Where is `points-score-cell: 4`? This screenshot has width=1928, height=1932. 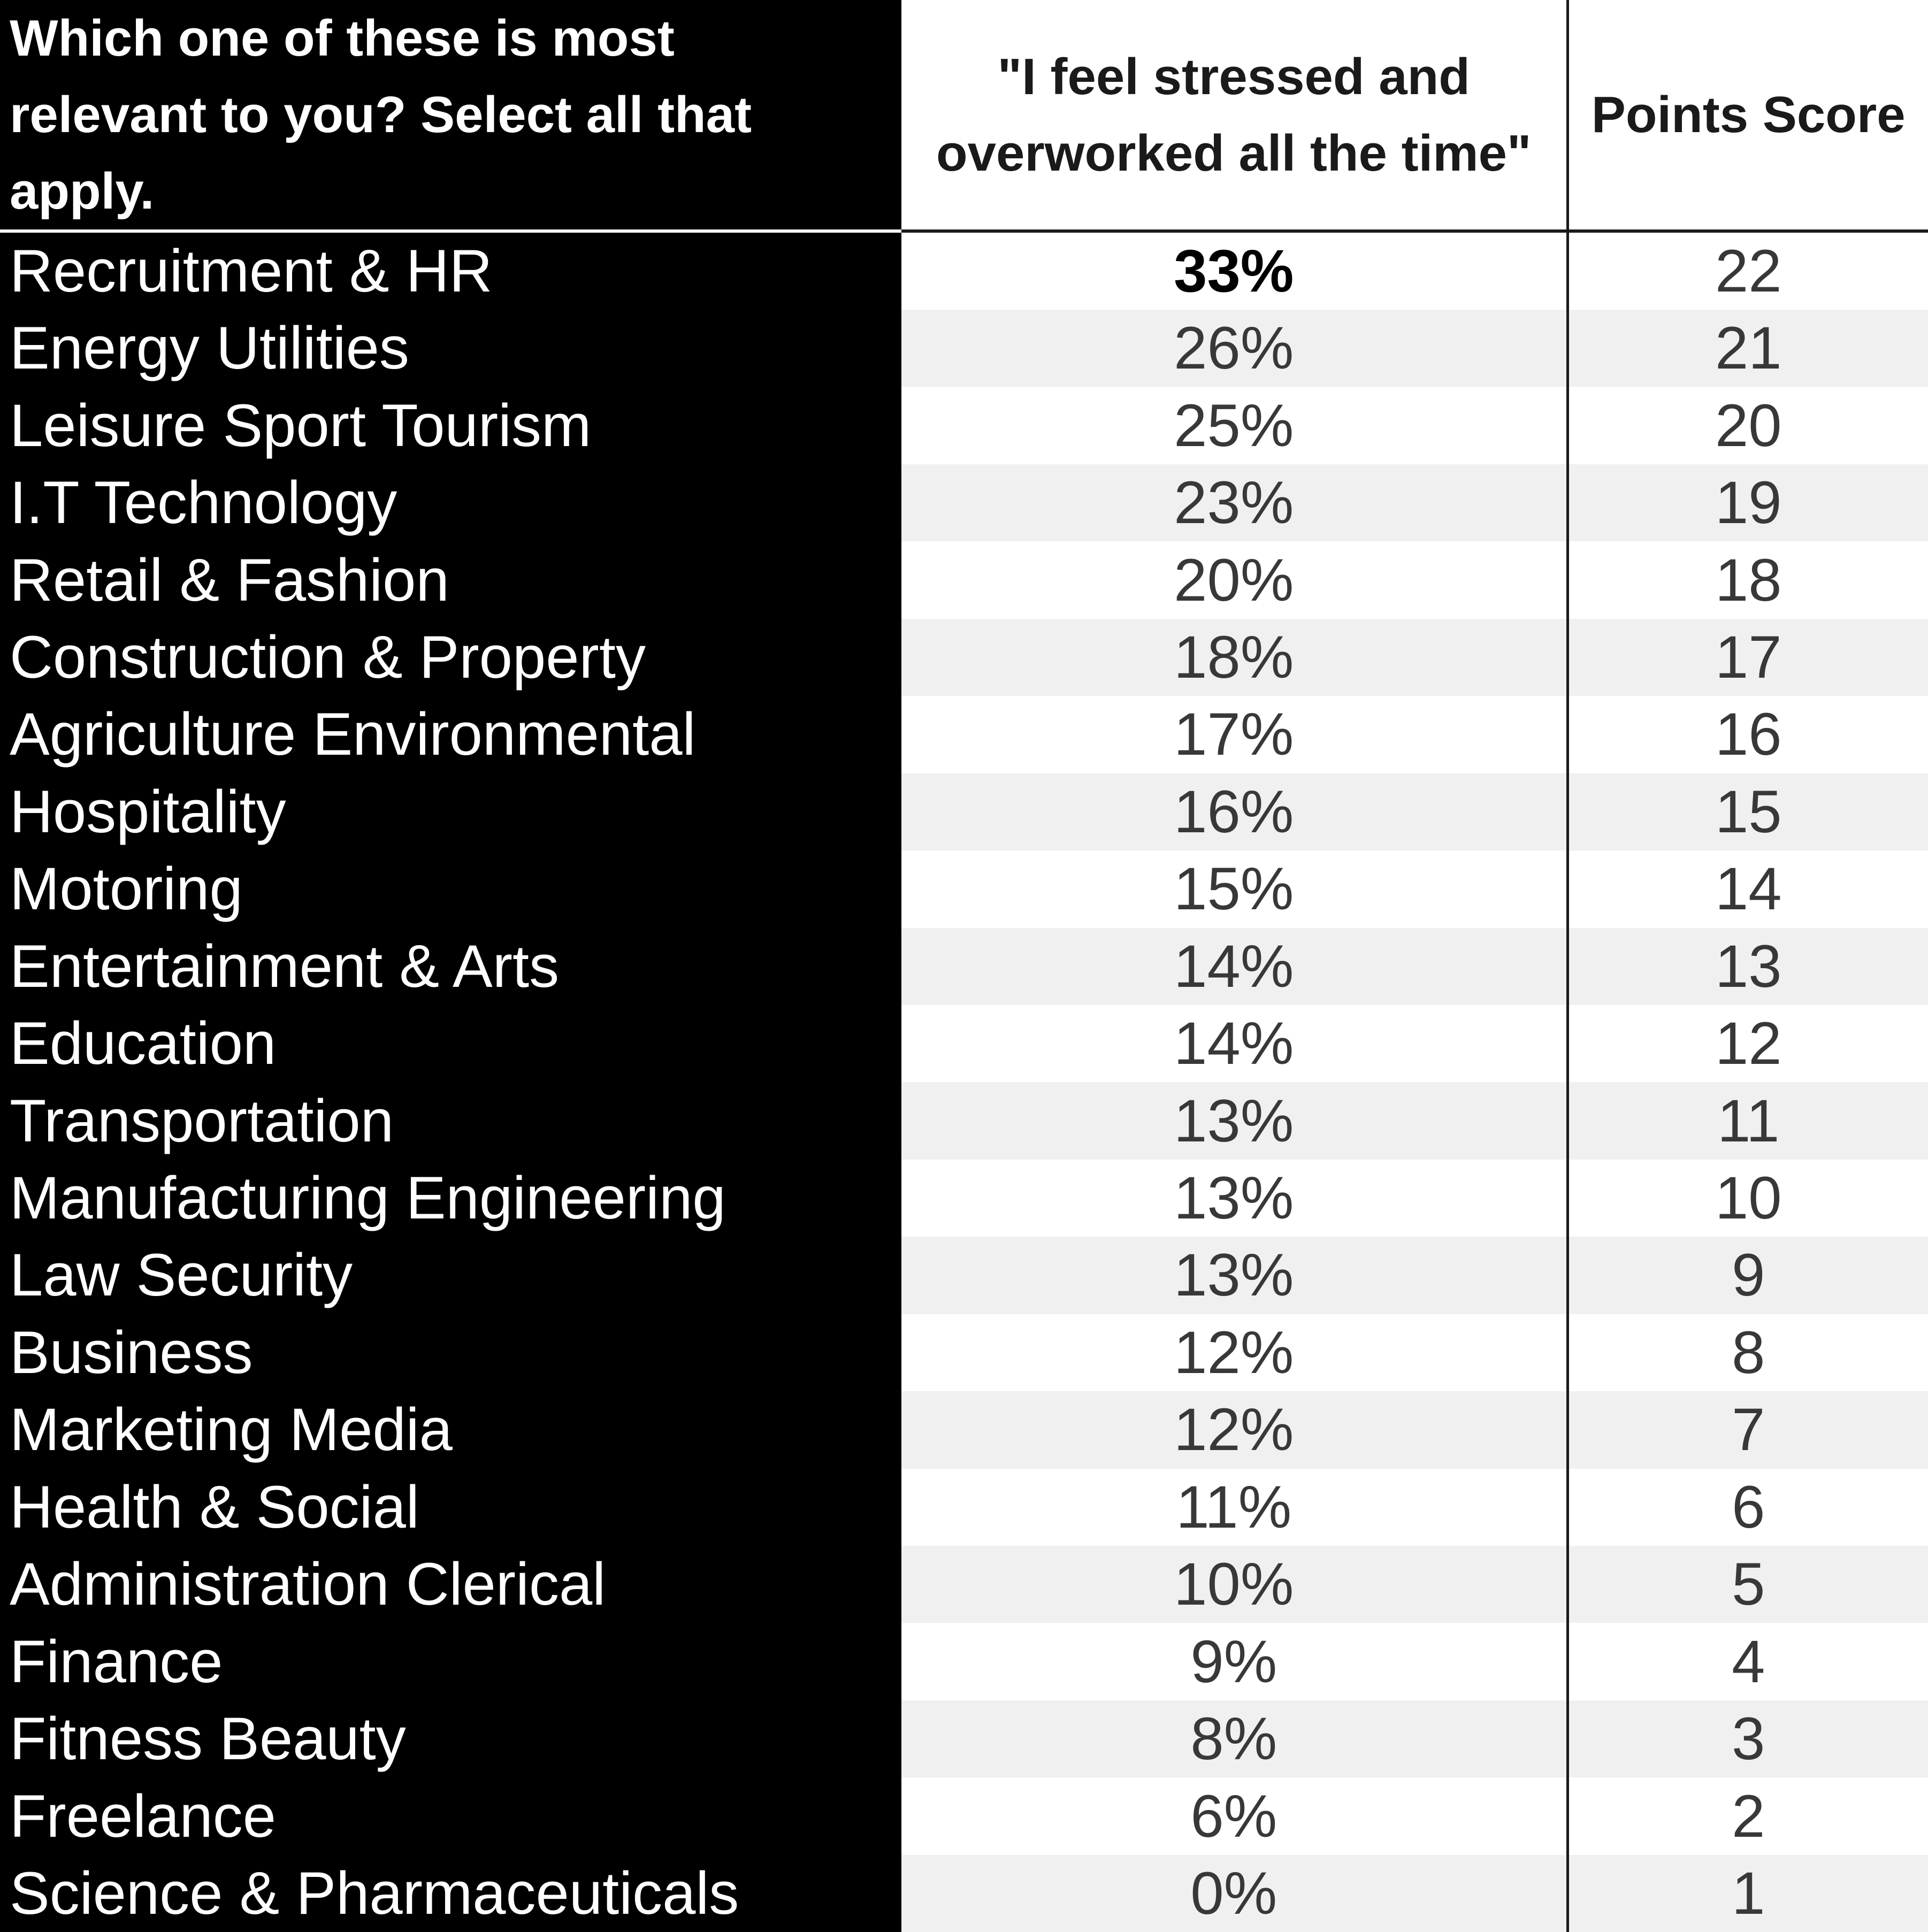
points-score-cell: 4 is located at coordinates (1747, 1661).